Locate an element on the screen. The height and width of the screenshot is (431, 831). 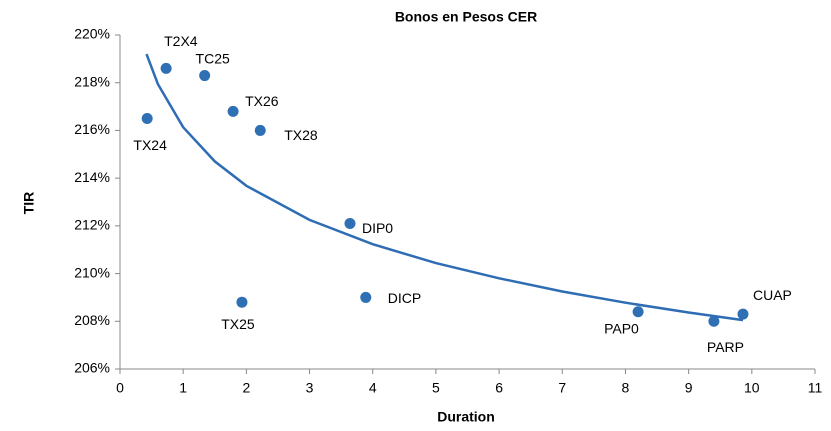
point-label: TX24 is located at coordinates (150, 145).